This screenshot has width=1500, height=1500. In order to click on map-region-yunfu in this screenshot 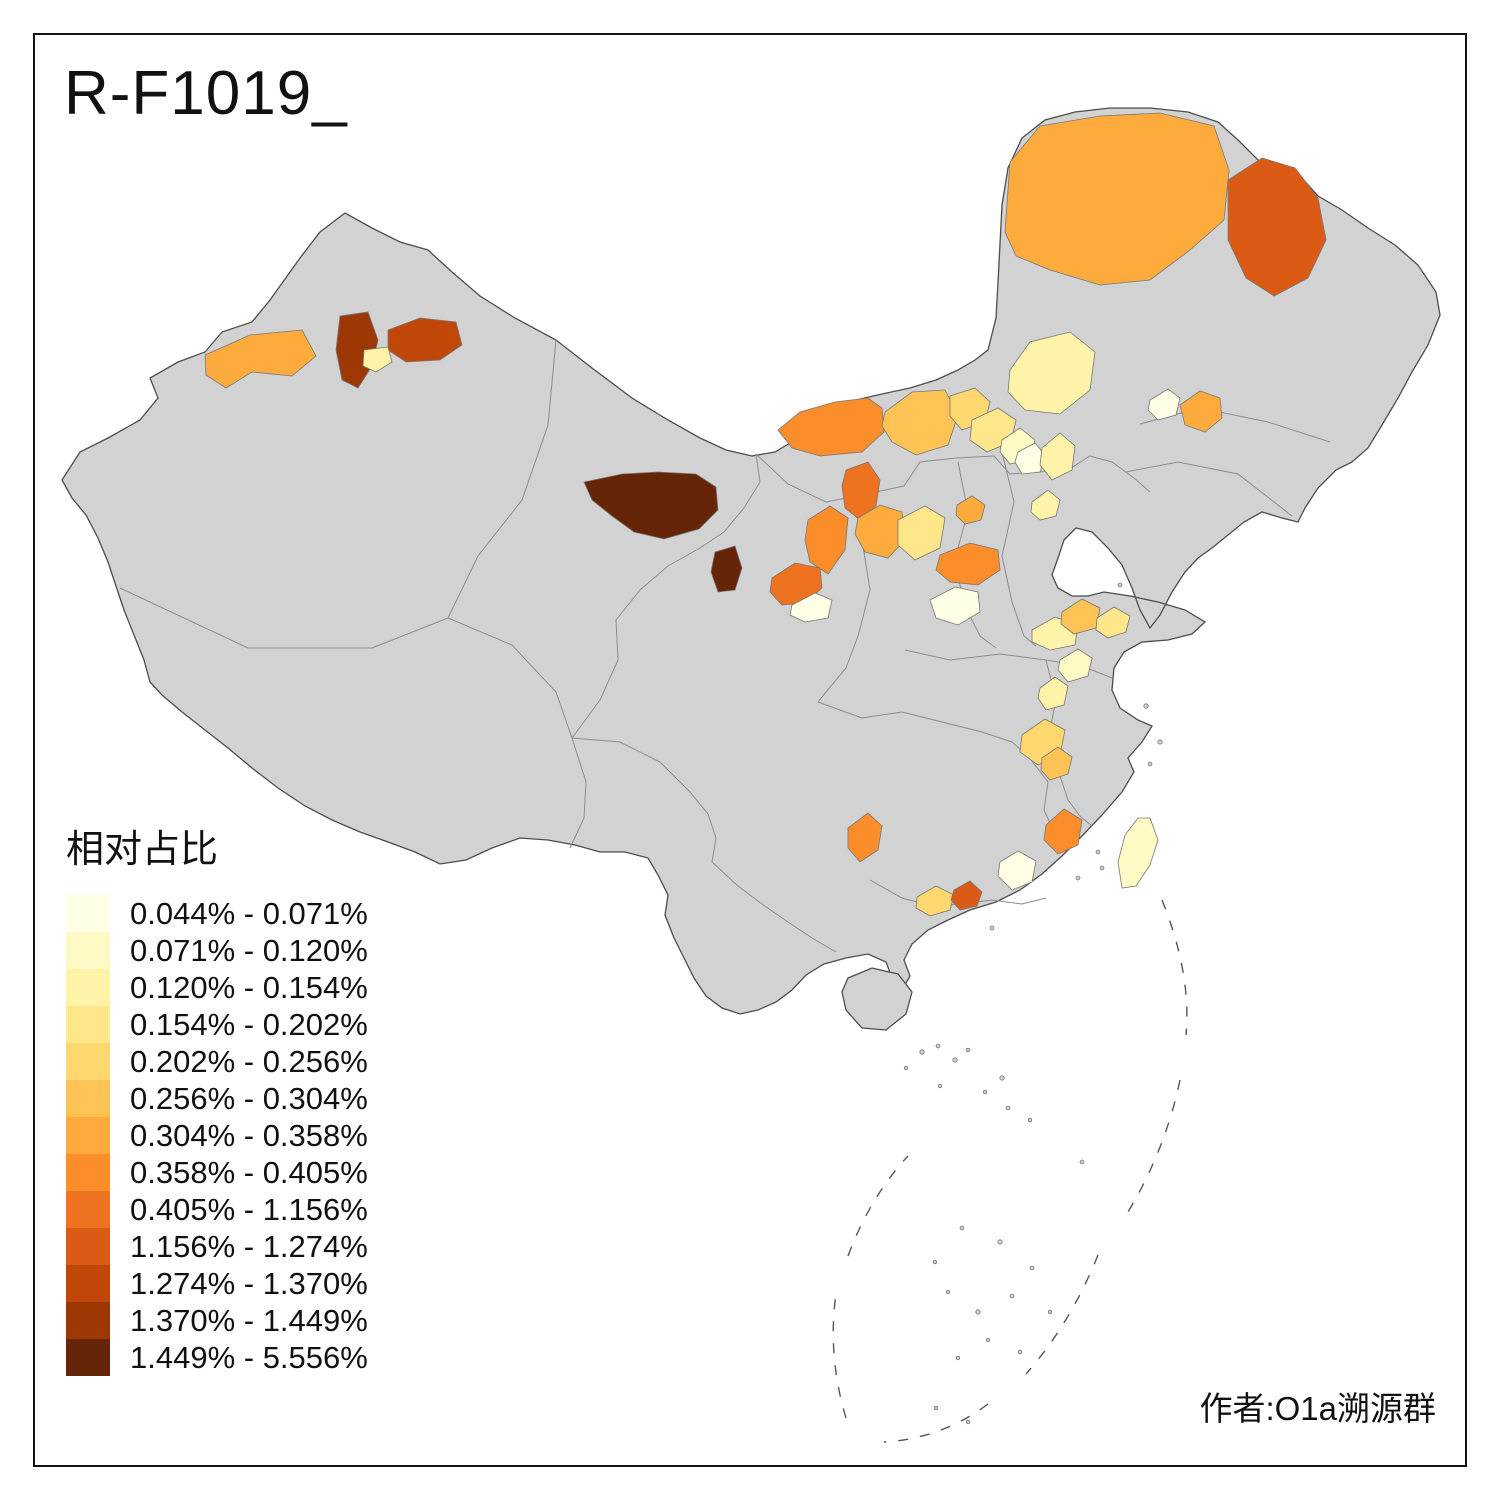, I will do `click(935, 901)`.